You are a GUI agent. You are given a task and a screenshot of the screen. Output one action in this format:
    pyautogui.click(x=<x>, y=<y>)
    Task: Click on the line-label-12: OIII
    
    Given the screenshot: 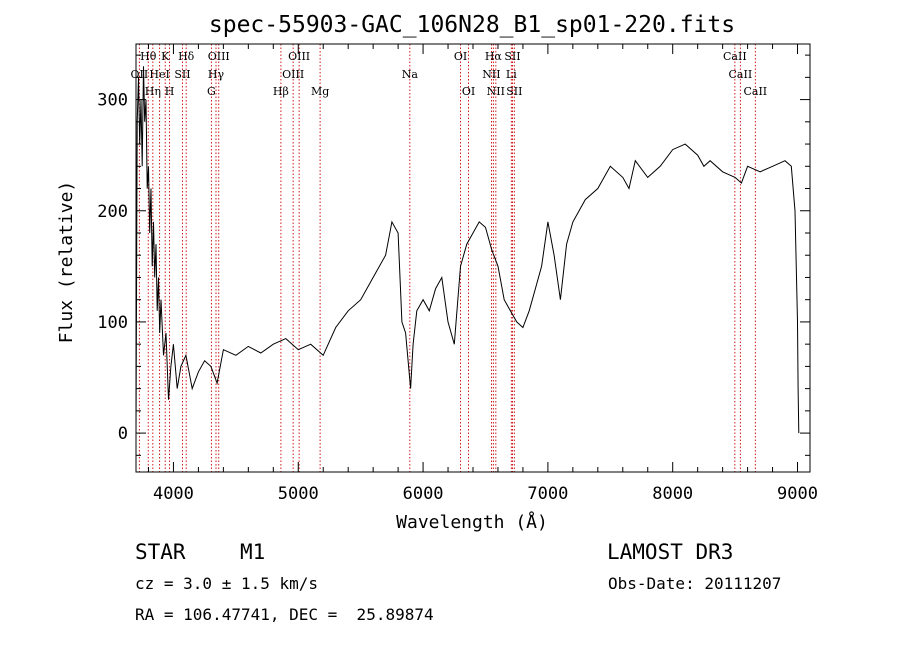 What is the action you would take?
    pyautogui.click(x=293, y=74)
    